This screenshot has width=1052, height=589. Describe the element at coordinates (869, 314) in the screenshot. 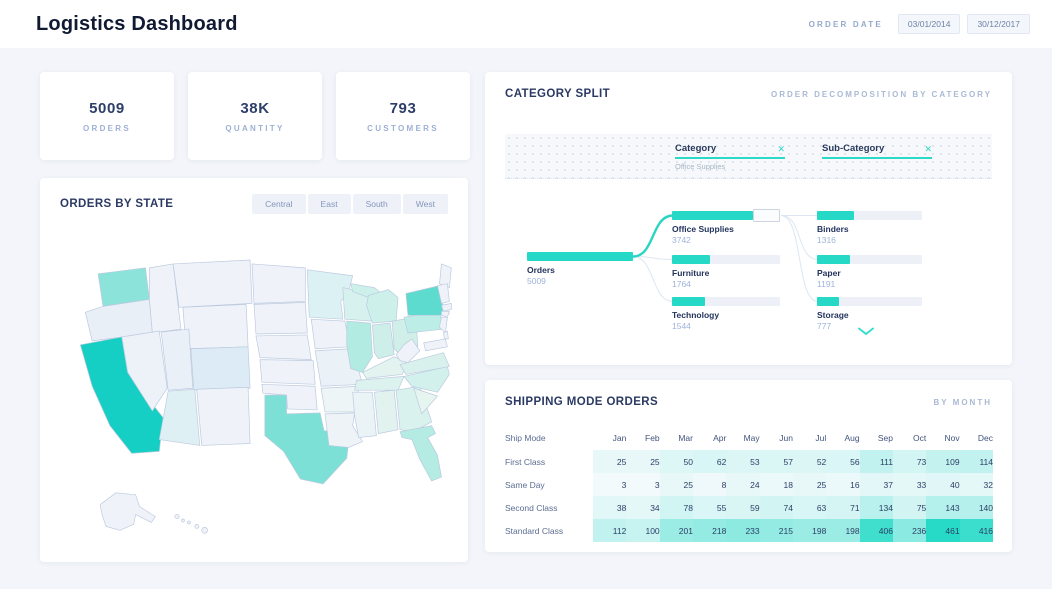

I see `sankey-node: Storage 777` at that location.